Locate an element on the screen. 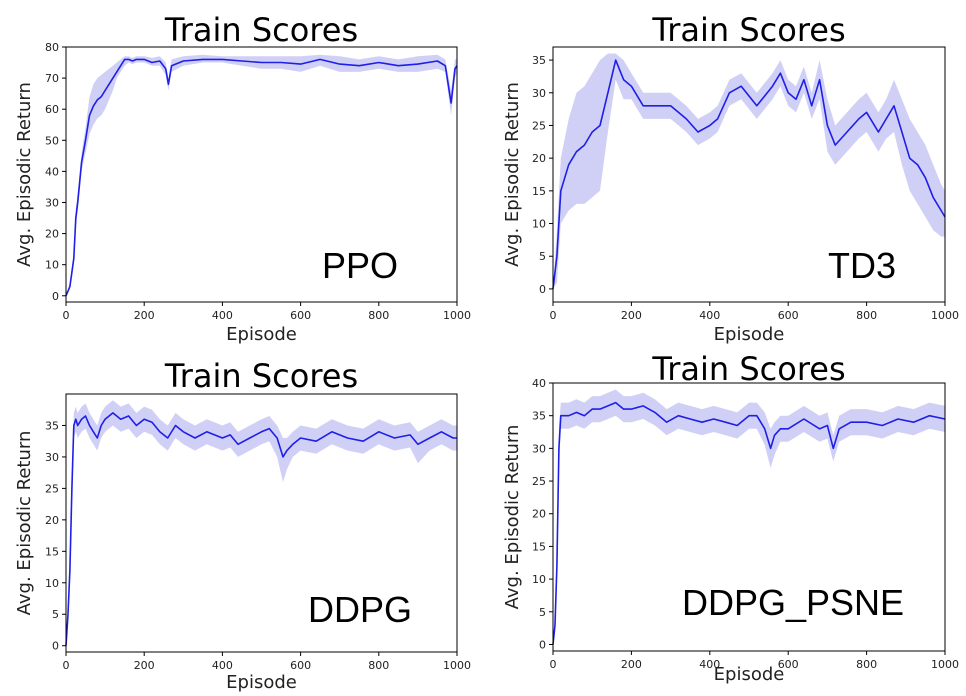 Image resolution: width=966 pixels, height=696 pixels. y-tick-label: 70 is located at coordinates (52, 78).